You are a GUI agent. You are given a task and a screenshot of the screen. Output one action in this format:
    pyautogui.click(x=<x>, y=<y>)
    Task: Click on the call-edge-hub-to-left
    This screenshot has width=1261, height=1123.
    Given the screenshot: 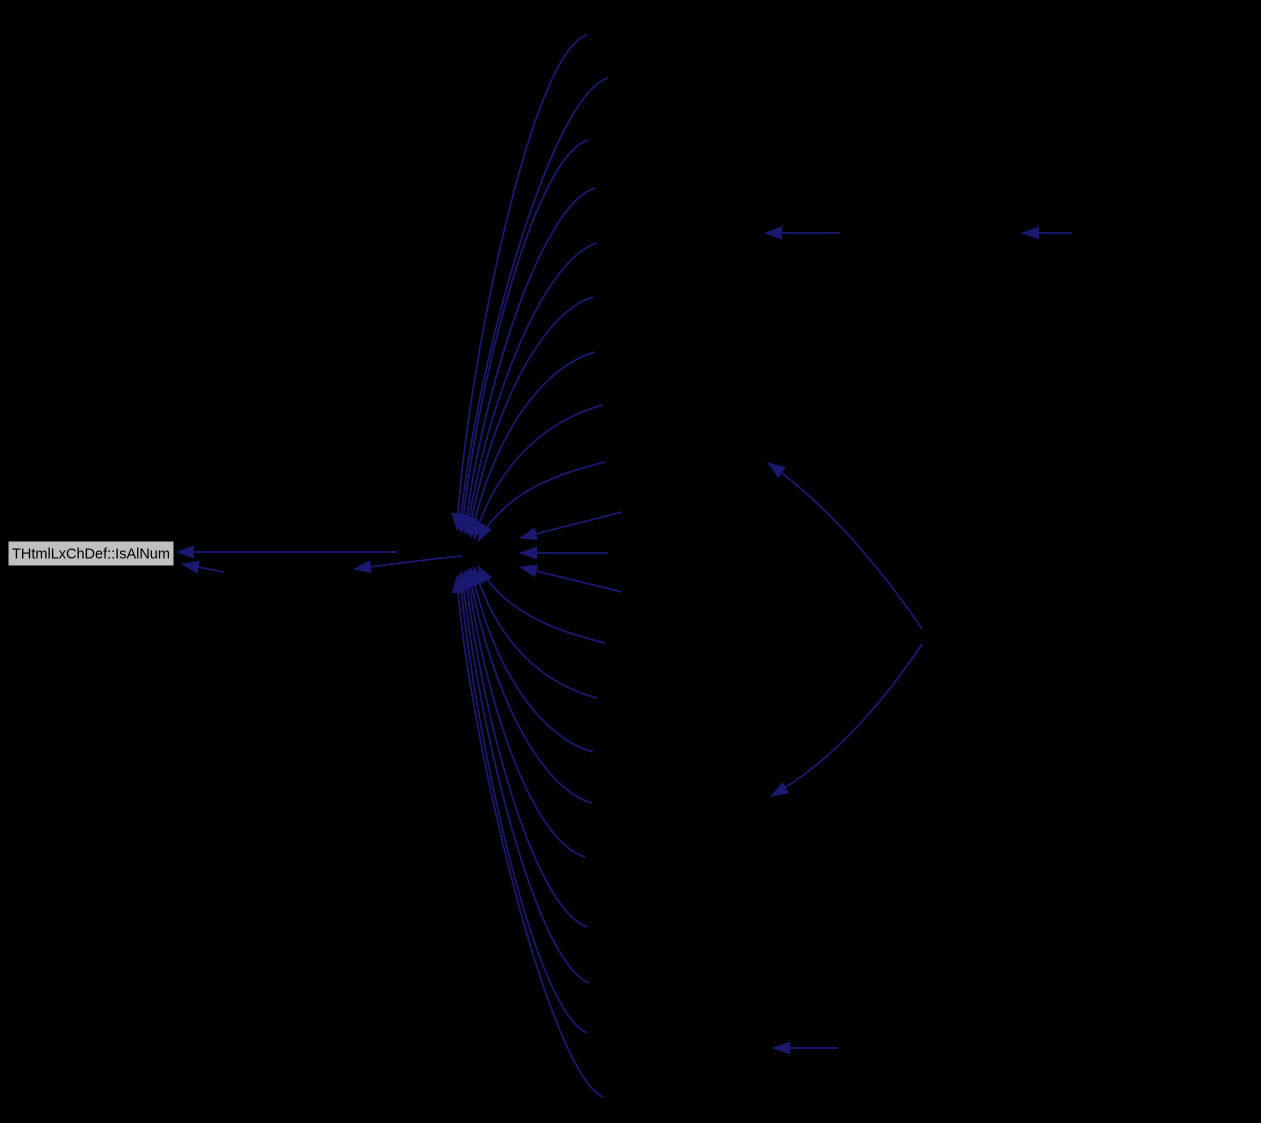 What is the action you would take?
    pyautogui.click(x=408, y=564)
    